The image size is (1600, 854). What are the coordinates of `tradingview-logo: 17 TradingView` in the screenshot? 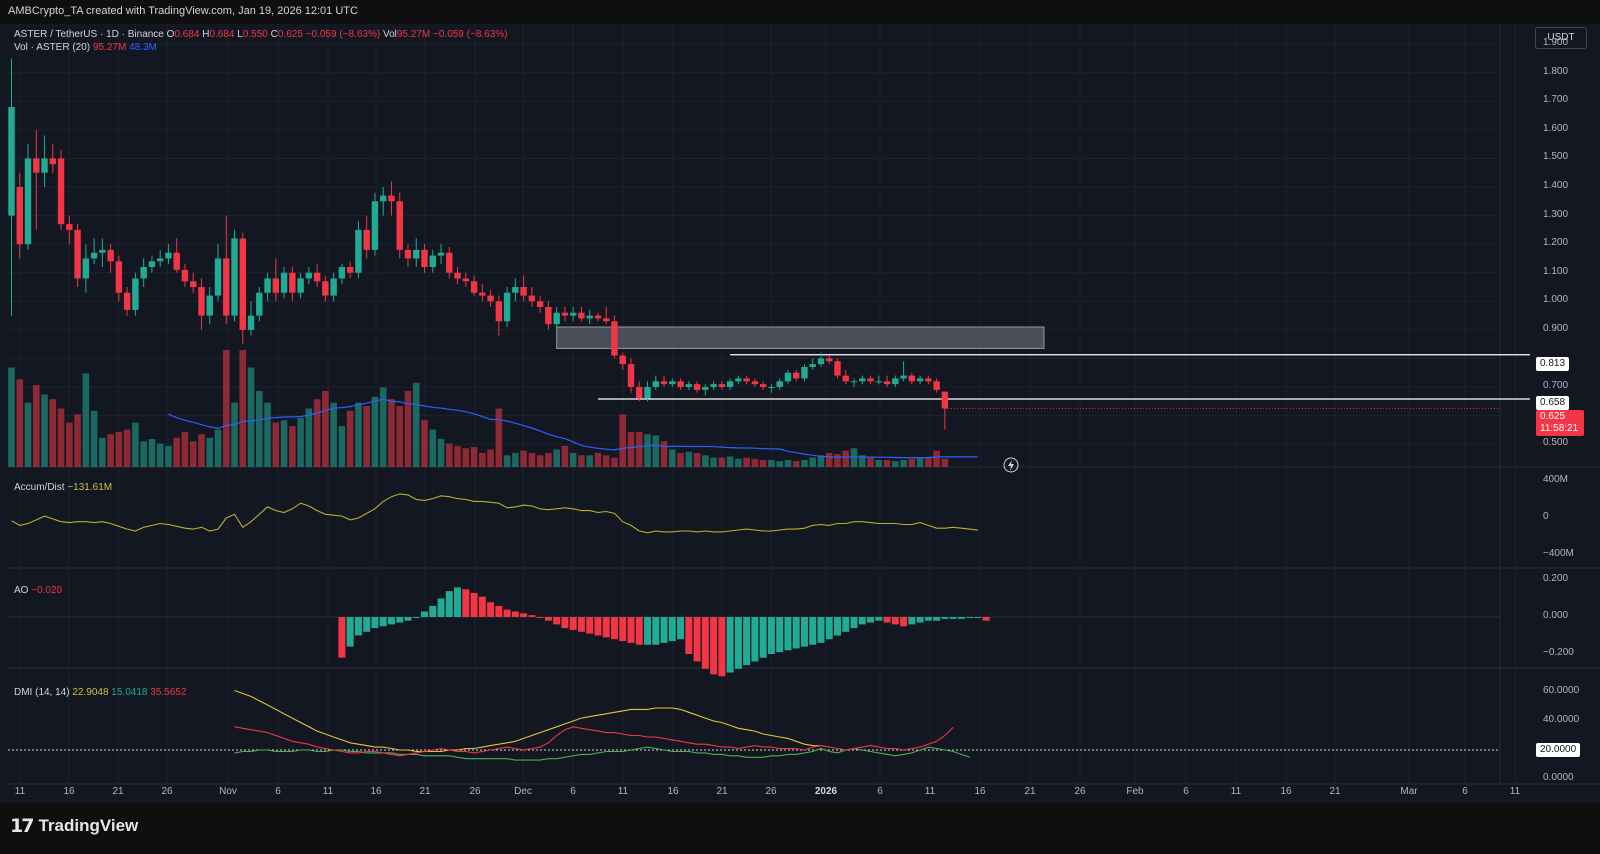 It's located at (74, 826).